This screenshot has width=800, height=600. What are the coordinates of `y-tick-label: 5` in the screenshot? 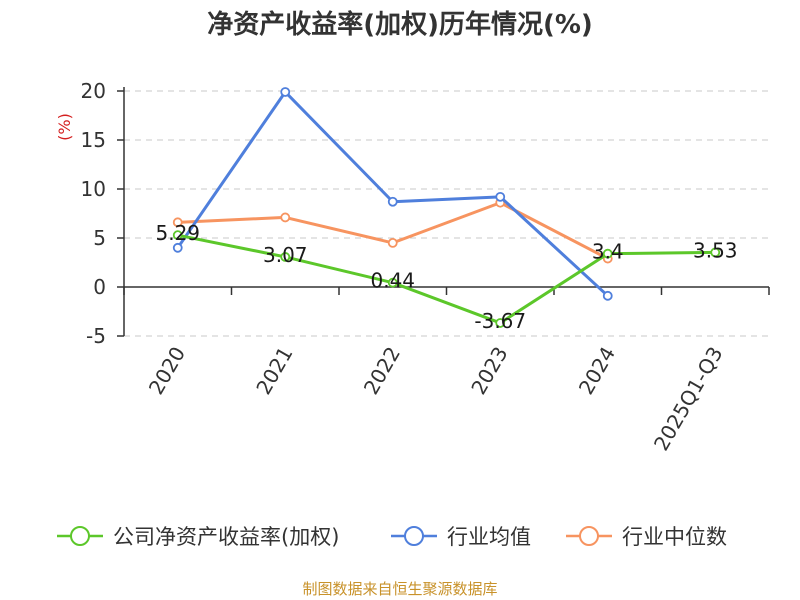 It's located at (99, 238).